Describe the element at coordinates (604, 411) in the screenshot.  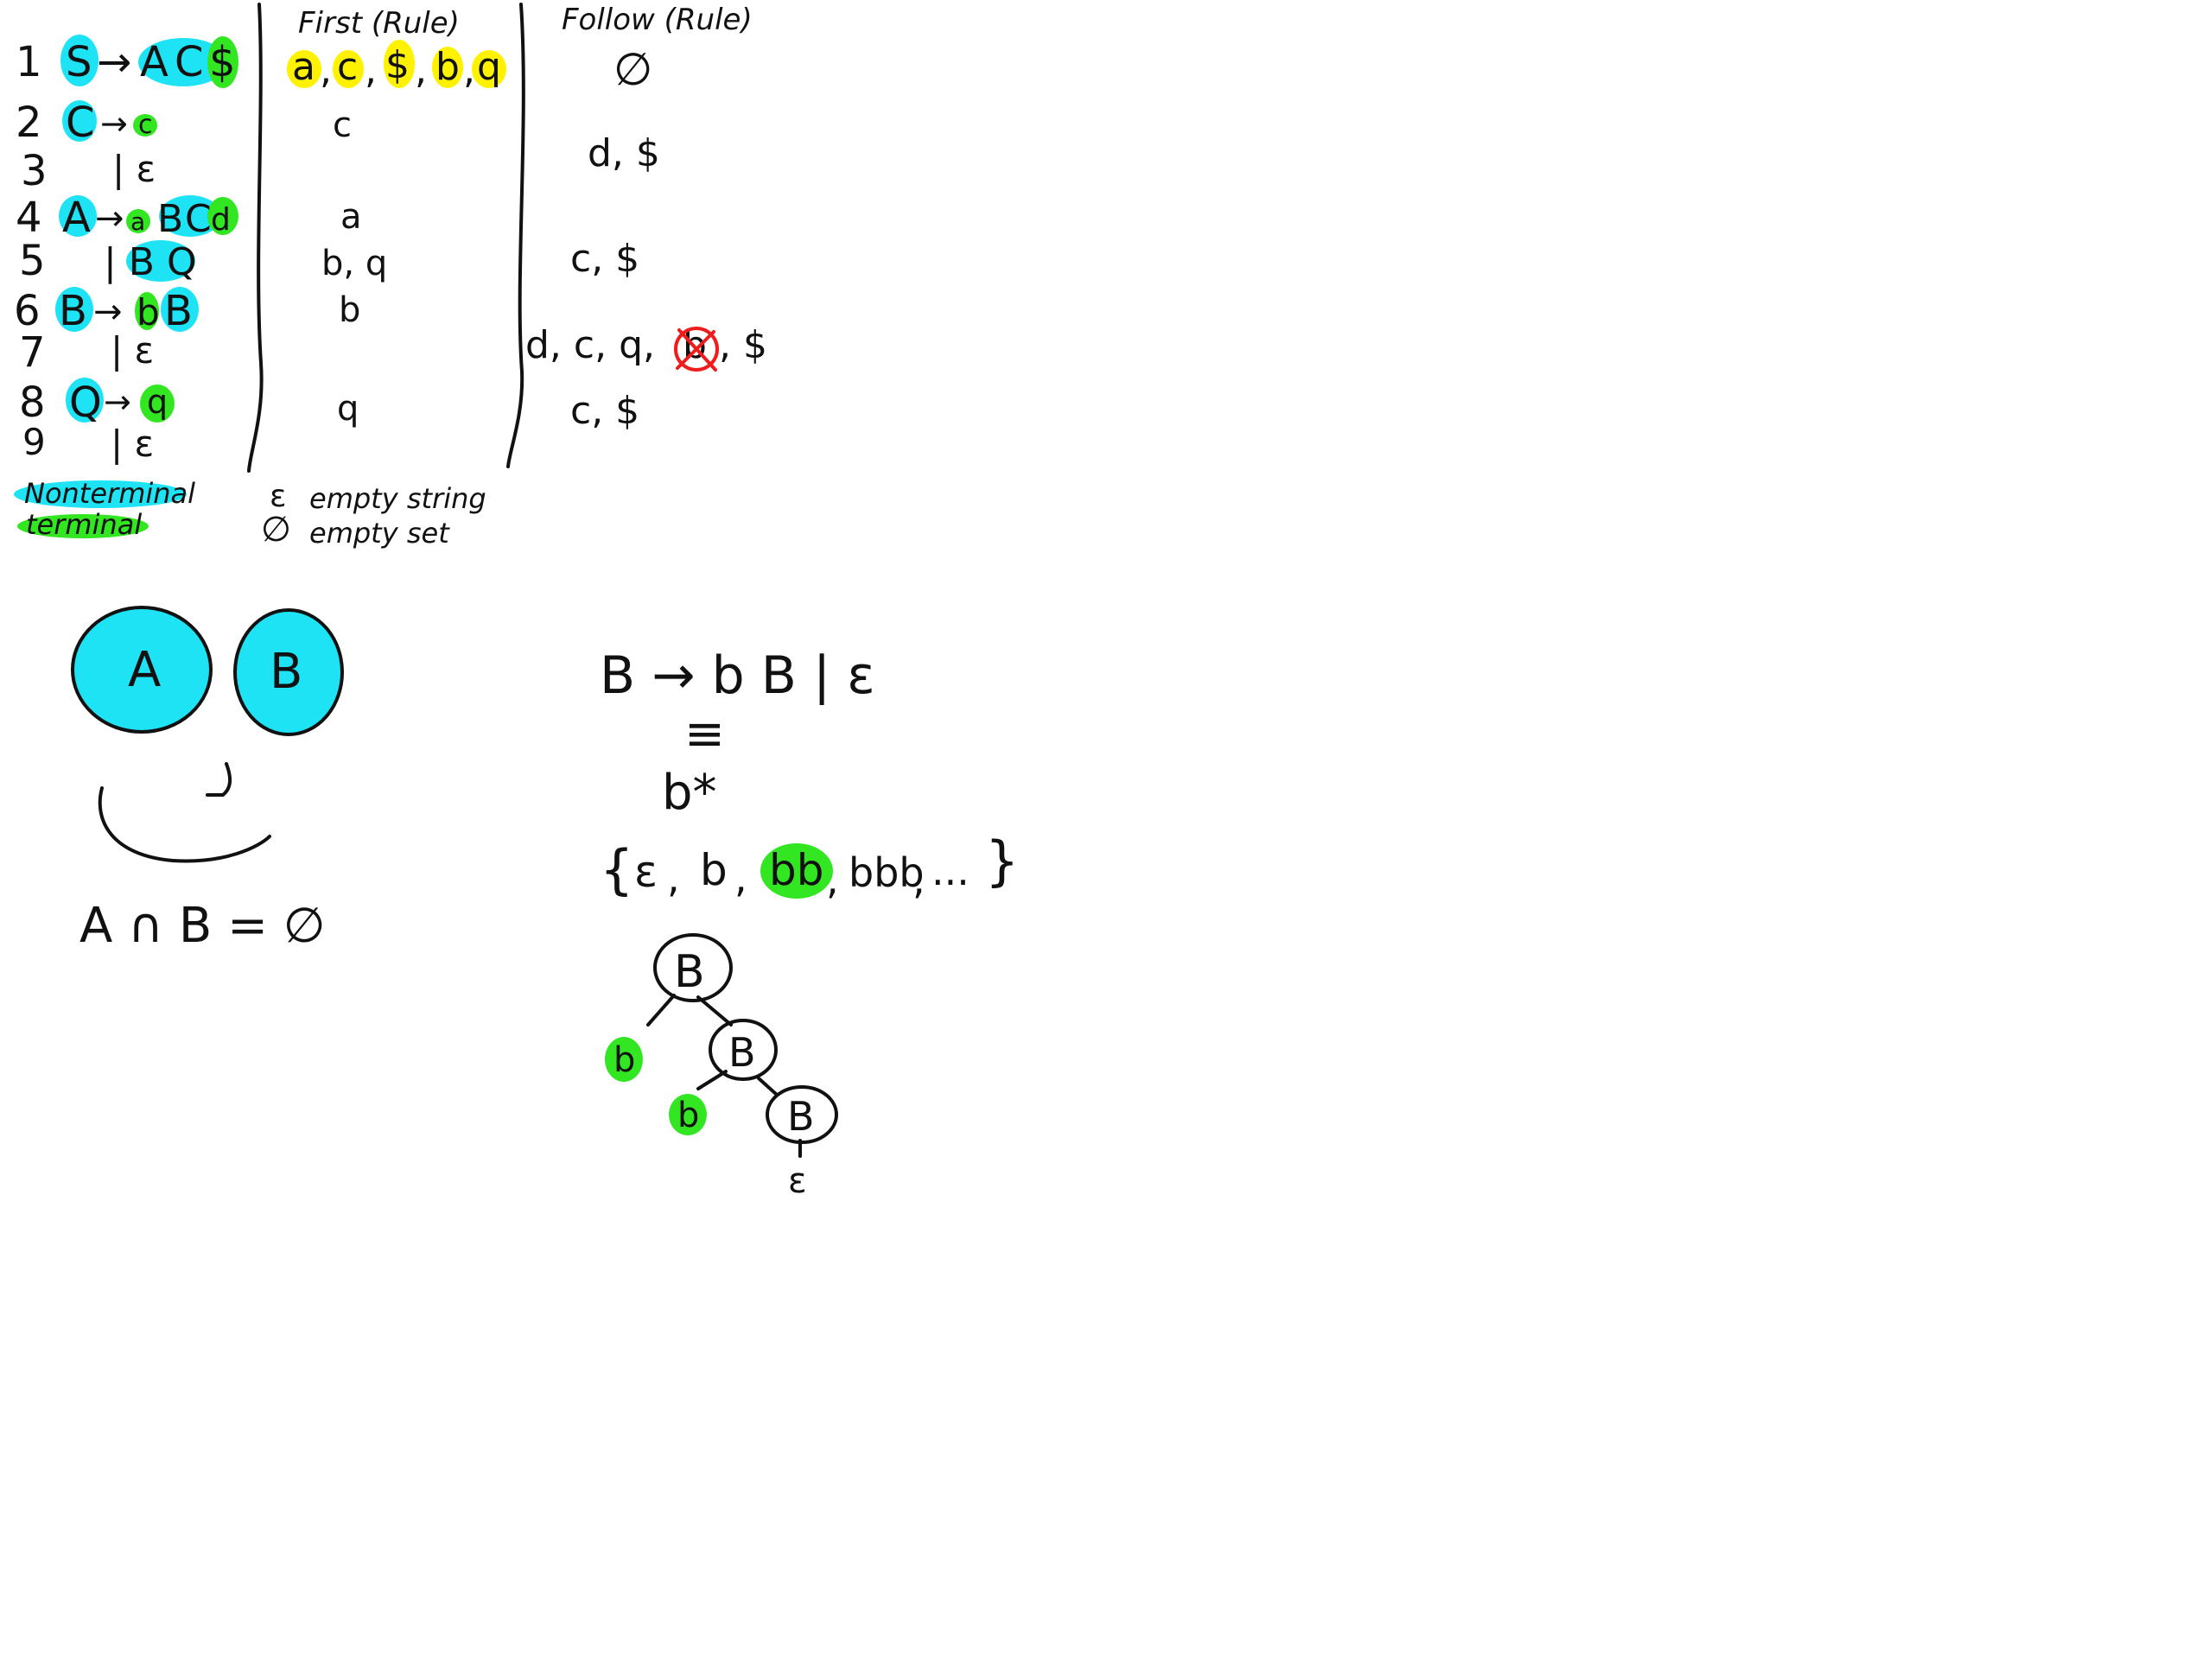
I see `follow-row-8: c, $` at that location.